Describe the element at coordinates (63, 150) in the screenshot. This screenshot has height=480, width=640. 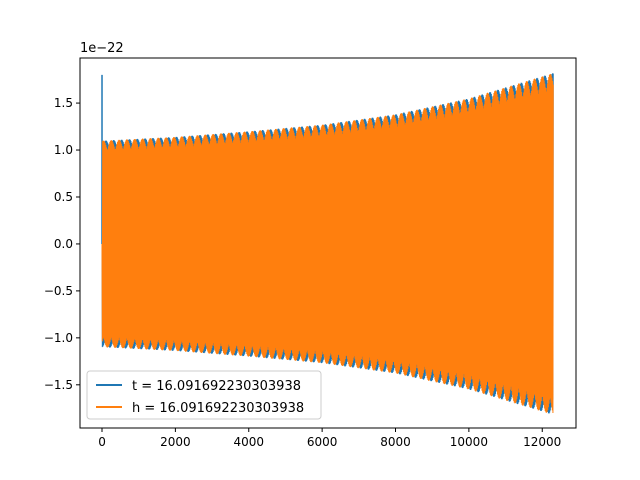
I see `y-tick-label: 1.0` at that location.